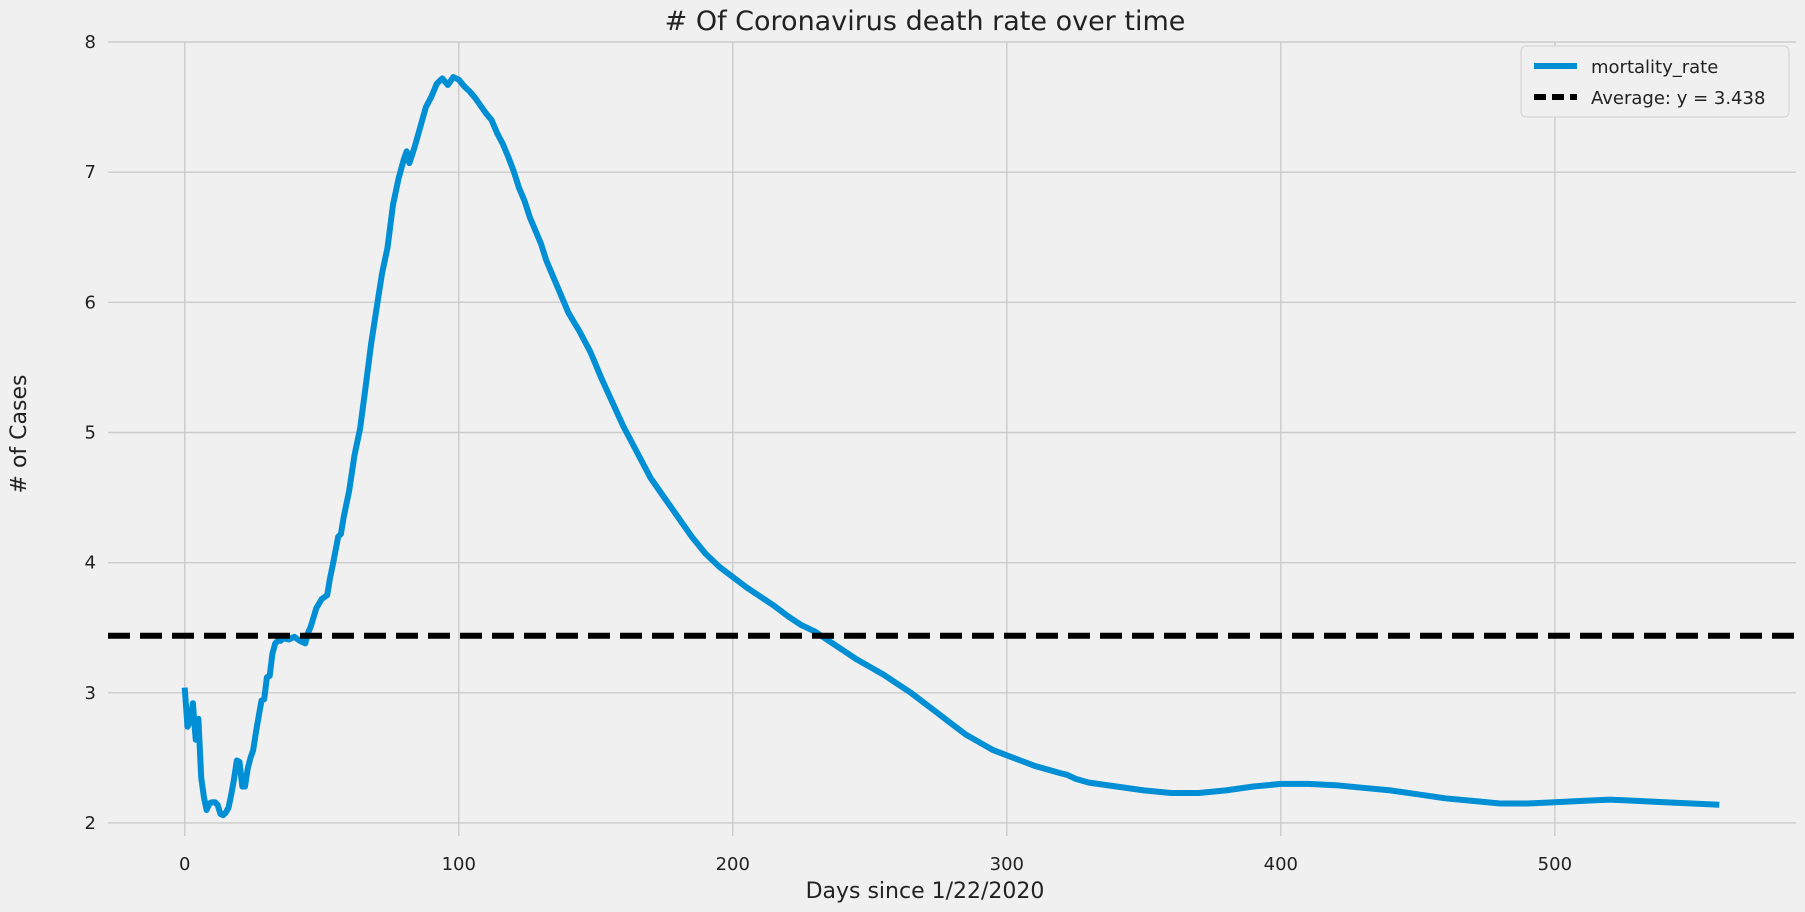 The image size is (1805, 912). I want to click on x-tick-label: 300, so click(1007, 864).